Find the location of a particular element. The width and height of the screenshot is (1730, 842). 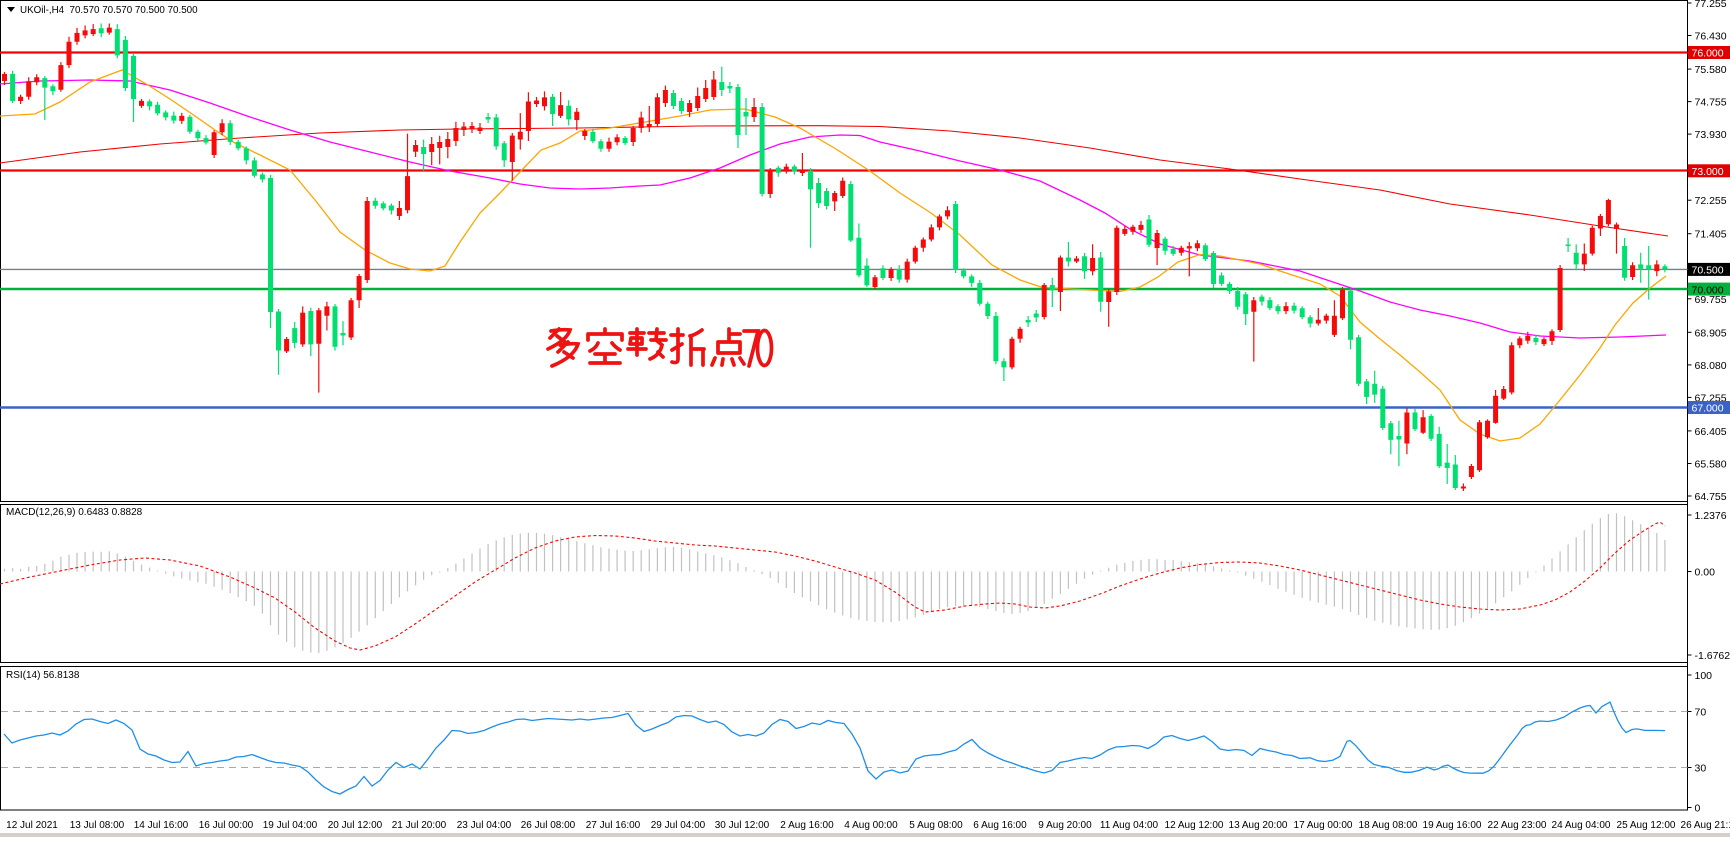

svg-text: 66.405 is located at coordinates (1711, 432).